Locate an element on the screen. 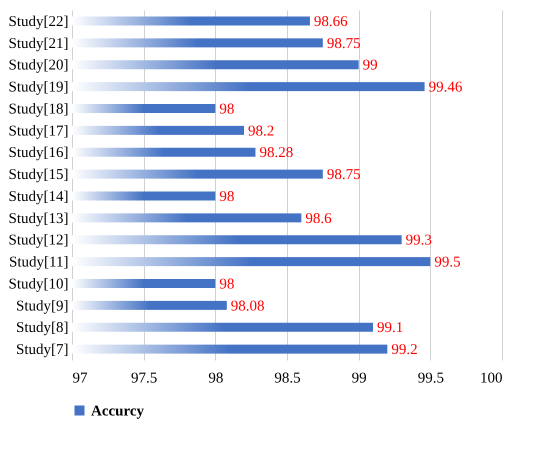 This screenshot has width=544, height=451. x-tick-label: 97.5 is located at coordinates (144, 378).